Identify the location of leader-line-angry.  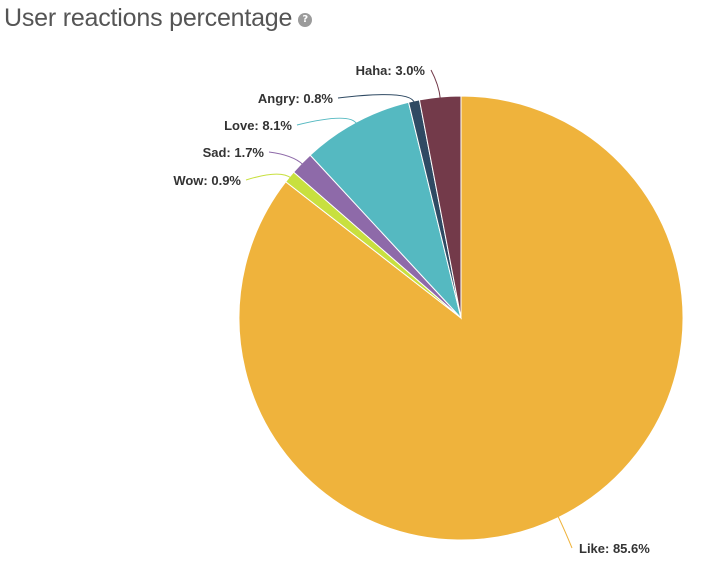
(376, 99).